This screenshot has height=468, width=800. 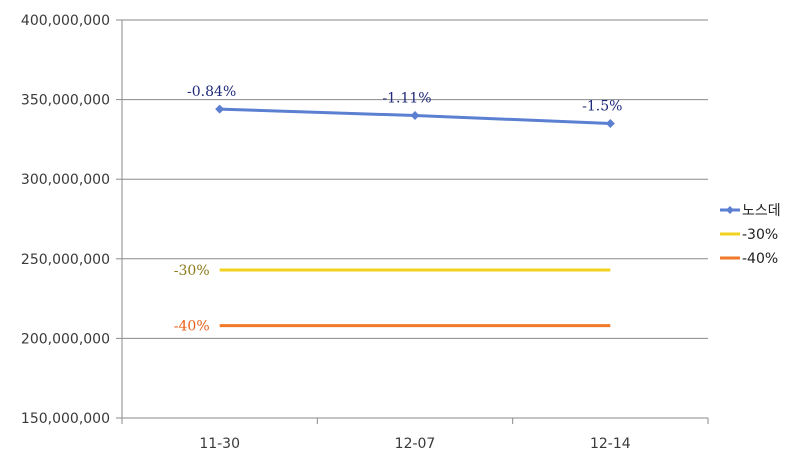 I want to click on legend-marker, so click(x=730, y=210).